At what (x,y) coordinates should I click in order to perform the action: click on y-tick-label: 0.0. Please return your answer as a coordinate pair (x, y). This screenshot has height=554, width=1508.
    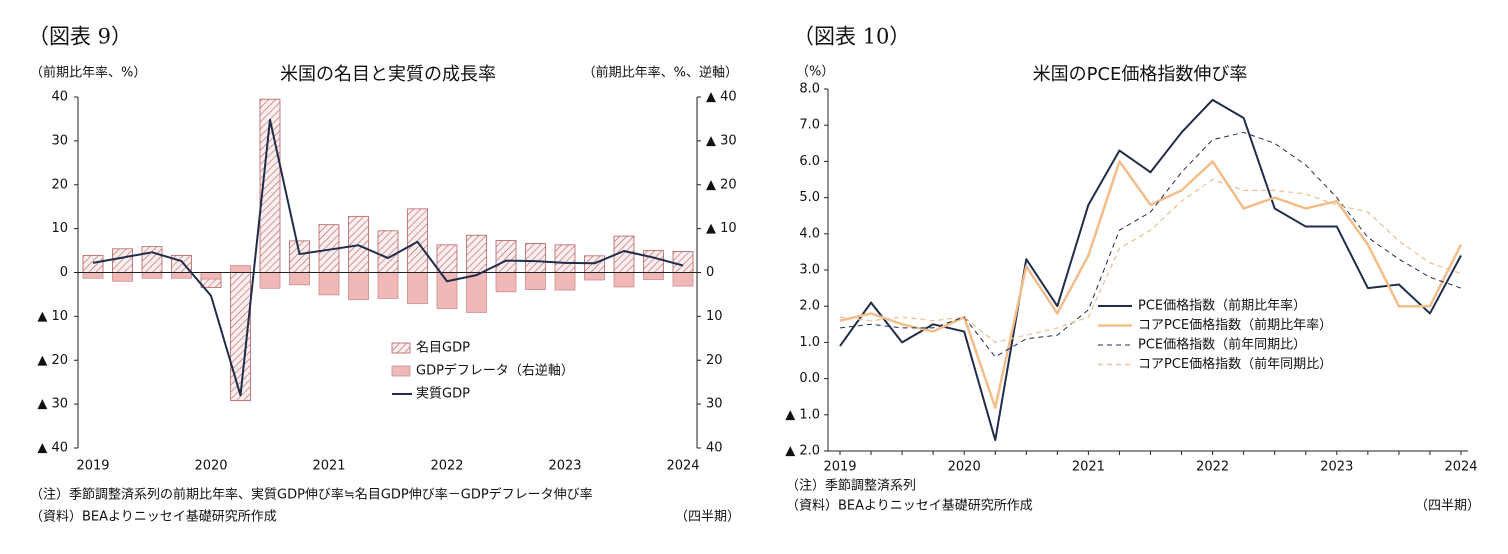
    Looking at the image, I should click on (809, 378).